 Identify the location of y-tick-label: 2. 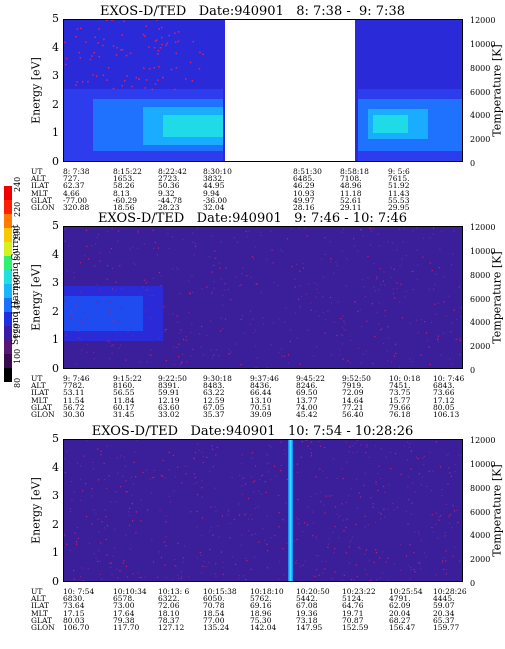
(55, 524).